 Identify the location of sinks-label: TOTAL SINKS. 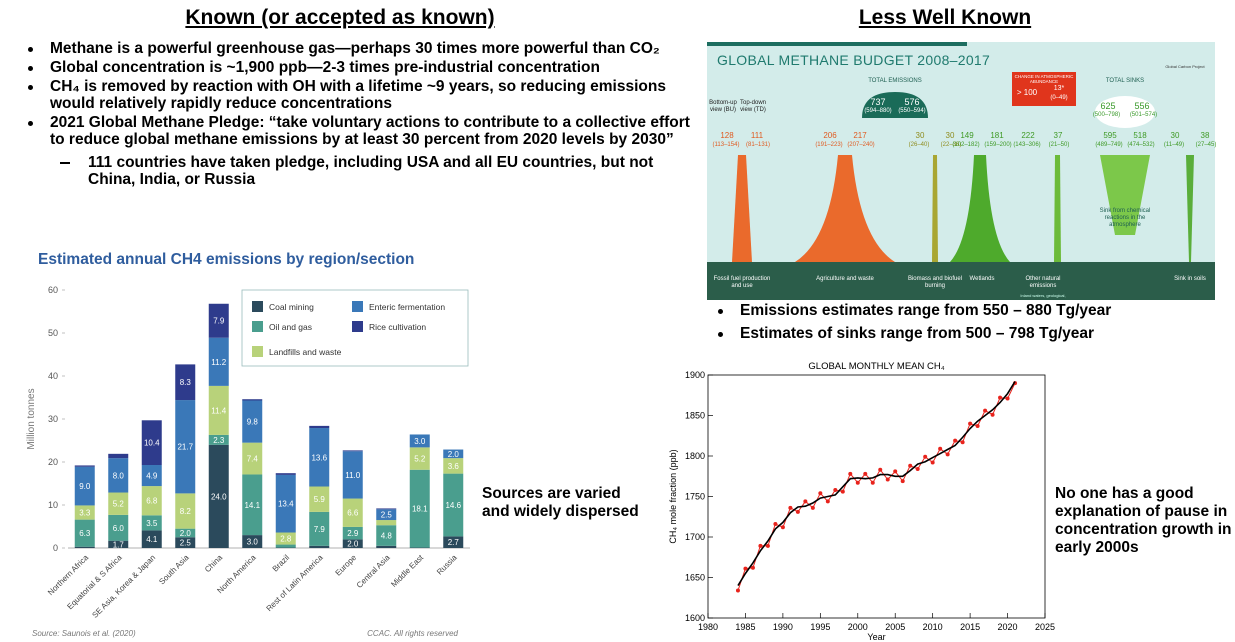
(1125, 81).